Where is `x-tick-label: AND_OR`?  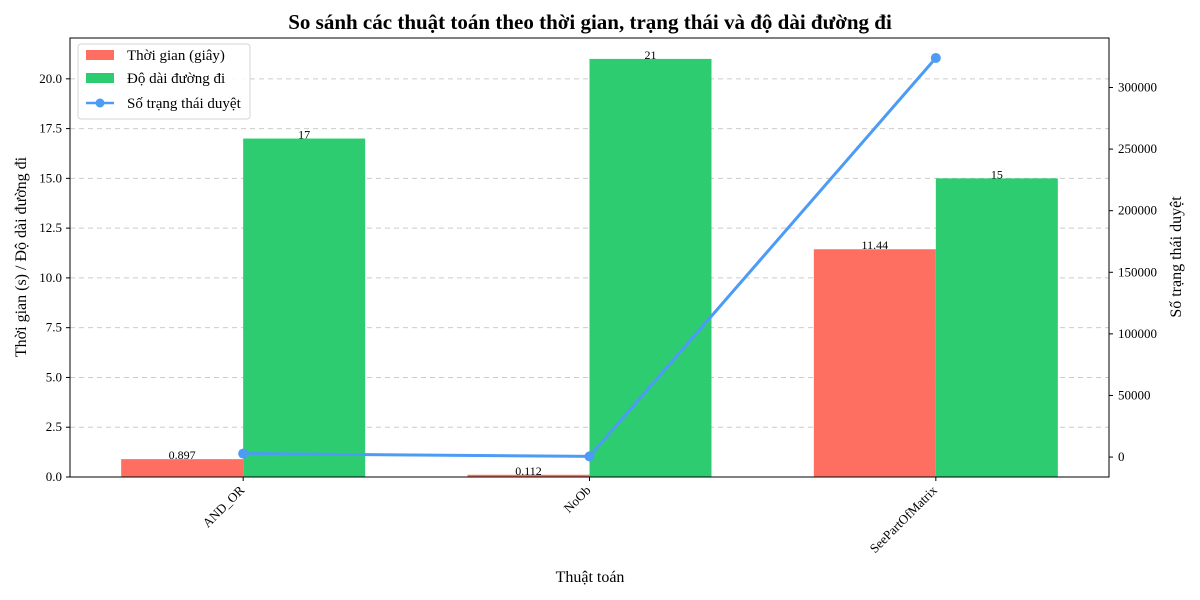
x-tick-label: AND_OR is located at coordinates (223, 506).